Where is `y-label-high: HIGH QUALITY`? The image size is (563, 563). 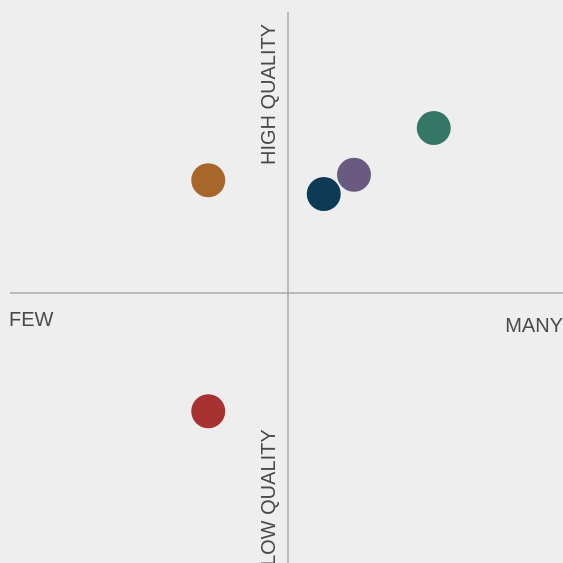
y-label-high: HIGH QUALITY is located at coordinates (269, 94).